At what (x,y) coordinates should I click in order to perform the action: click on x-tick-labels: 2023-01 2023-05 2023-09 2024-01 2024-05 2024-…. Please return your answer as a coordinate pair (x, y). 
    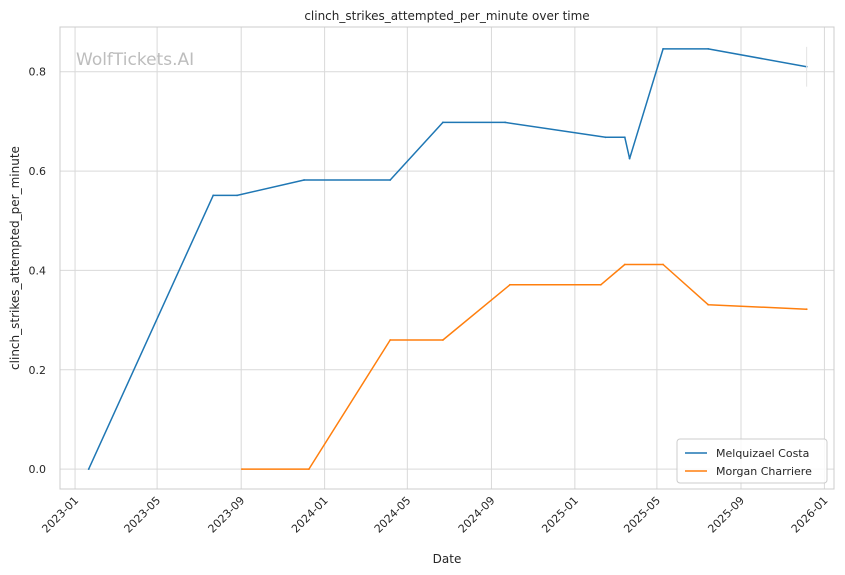
    Looking at the image, I should click on (434, 515).